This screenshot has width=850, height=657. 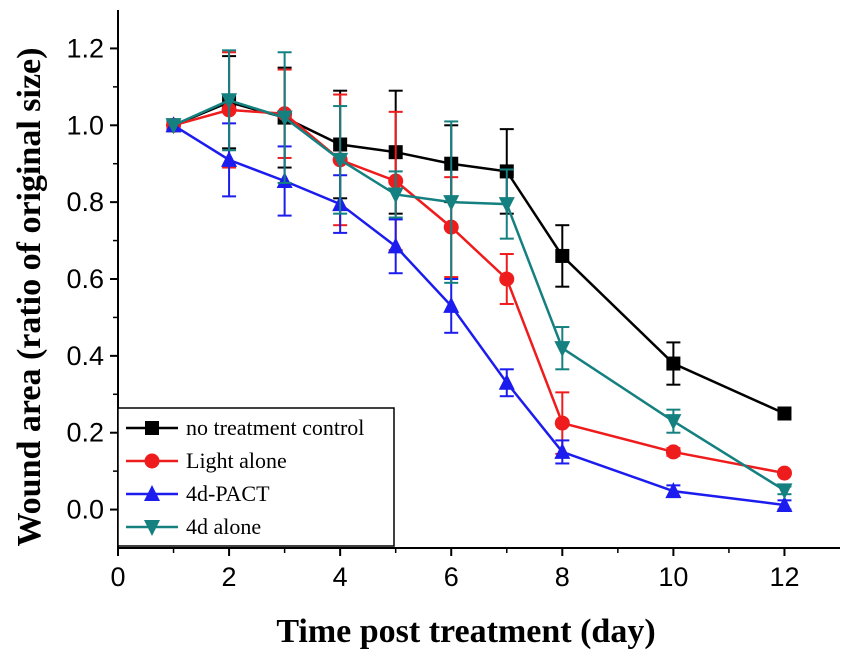 I want to click on y-axis-title: Wound area (ratio of original size), so click(x=29, y=297).